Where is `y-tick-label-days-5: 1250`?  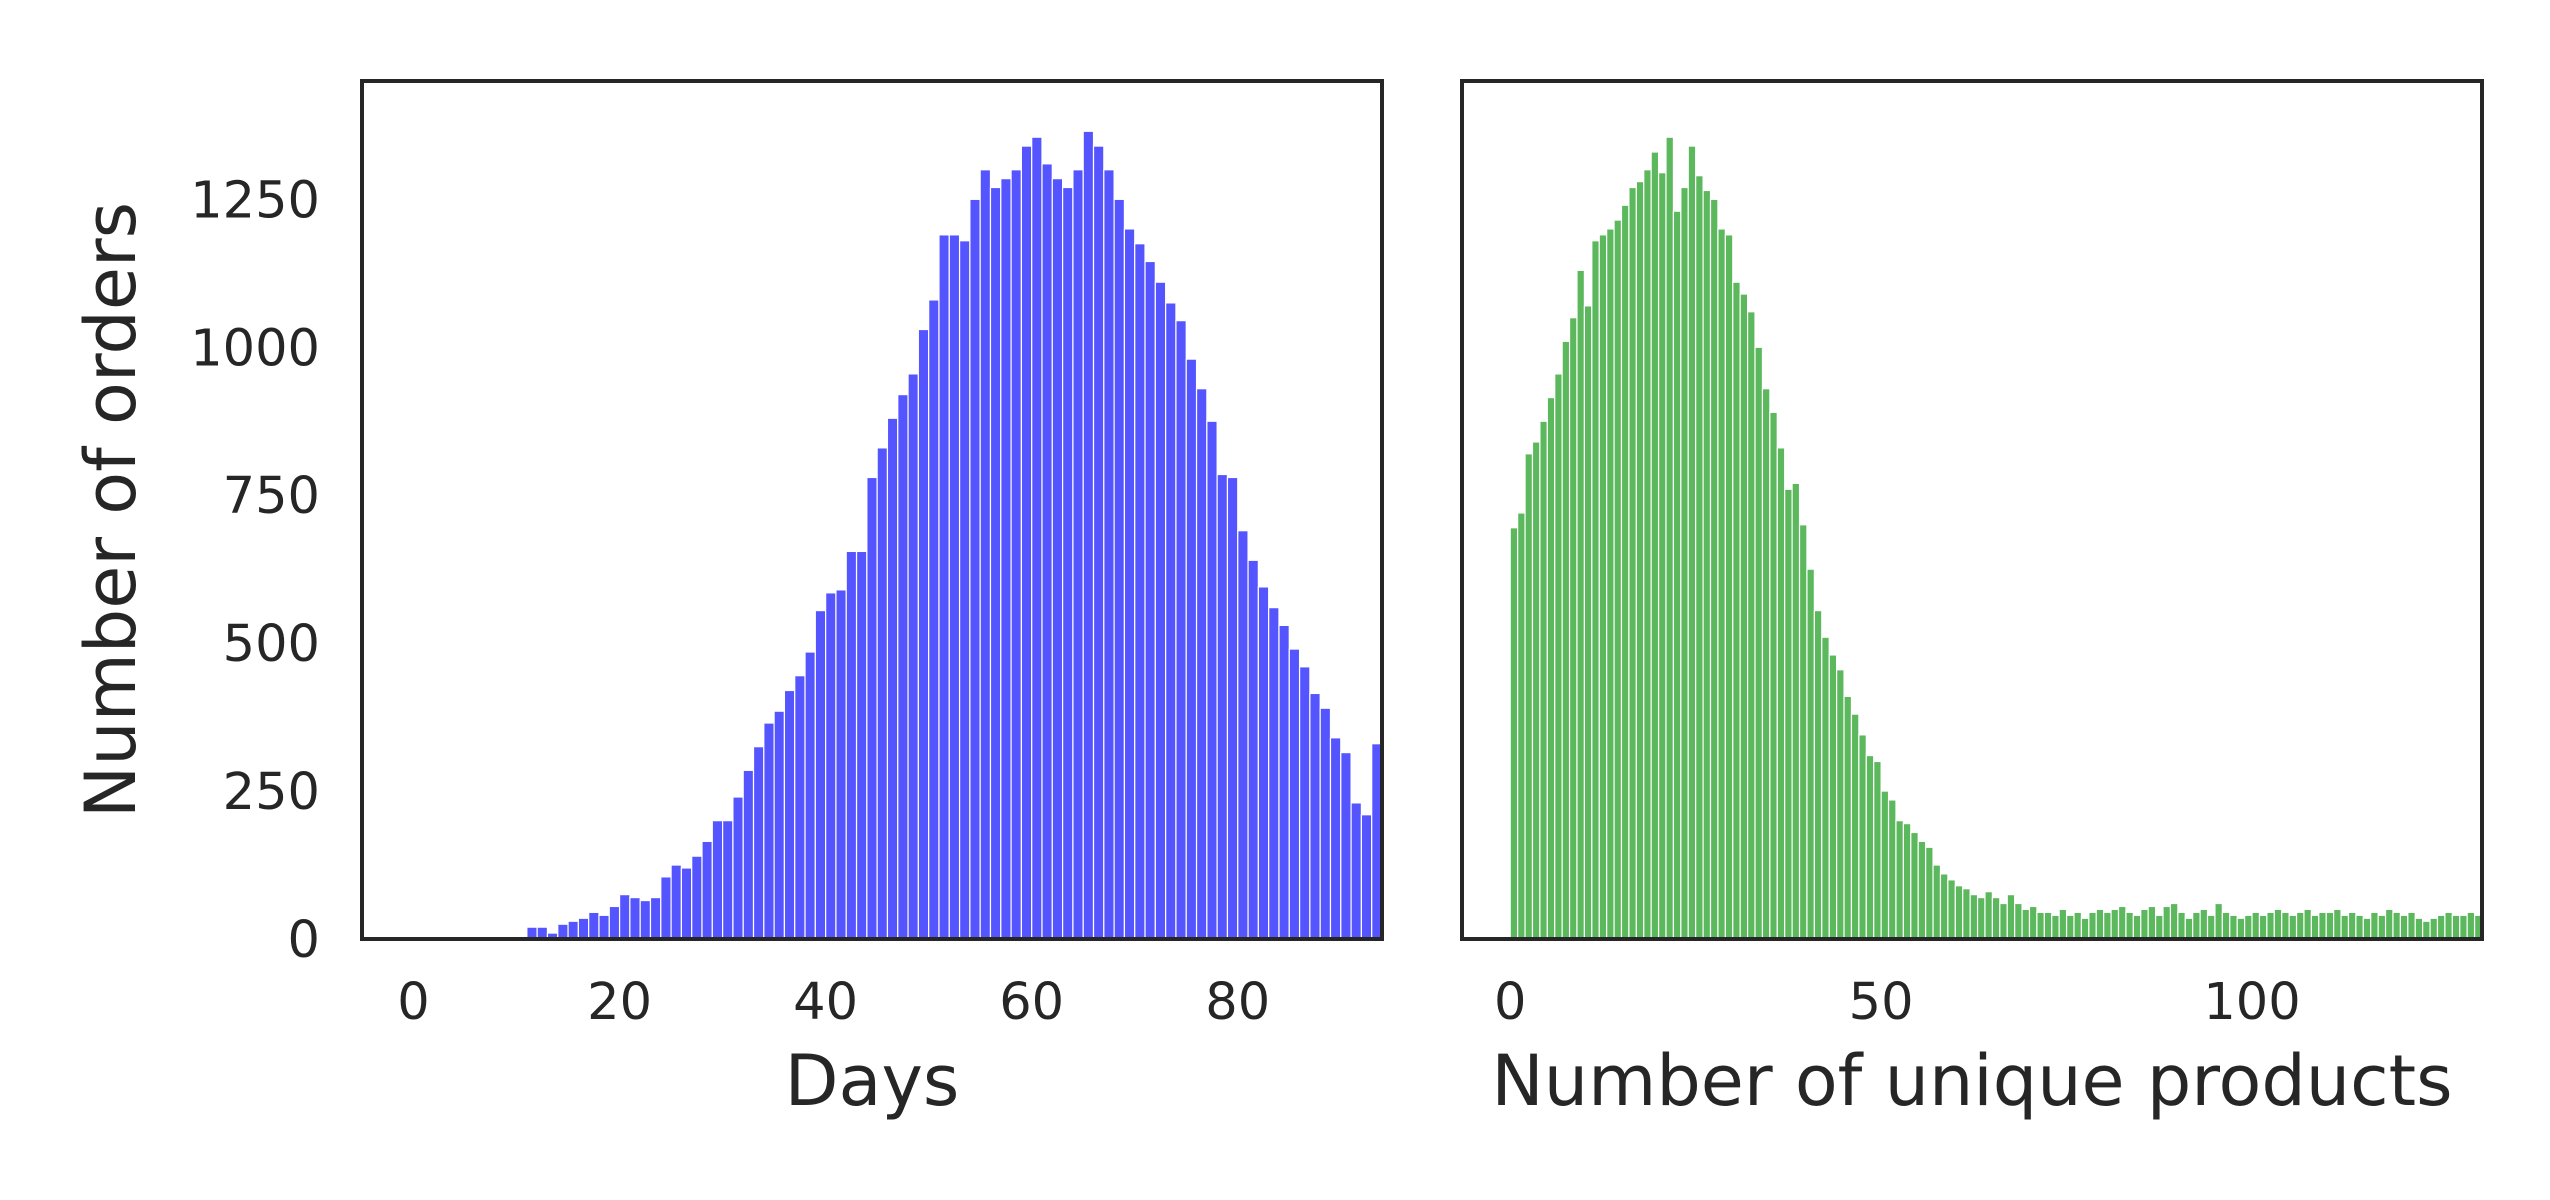
y-tick-label-days-5: 1250 is located at coordinates (255, 200).